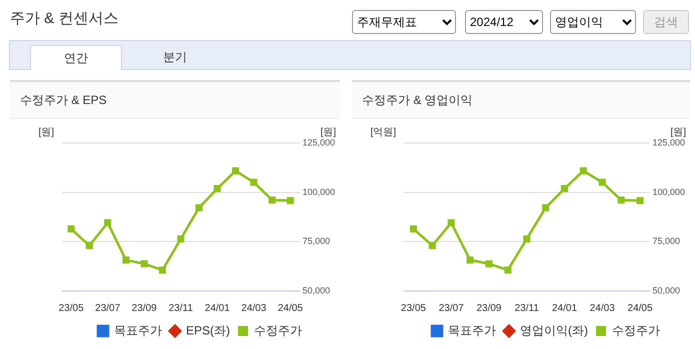 This screenshot has width=695, height=349. Describe the element at coordinates (383, 132) in the screenshot. I see `y-axis-title: [억원]` at that location.